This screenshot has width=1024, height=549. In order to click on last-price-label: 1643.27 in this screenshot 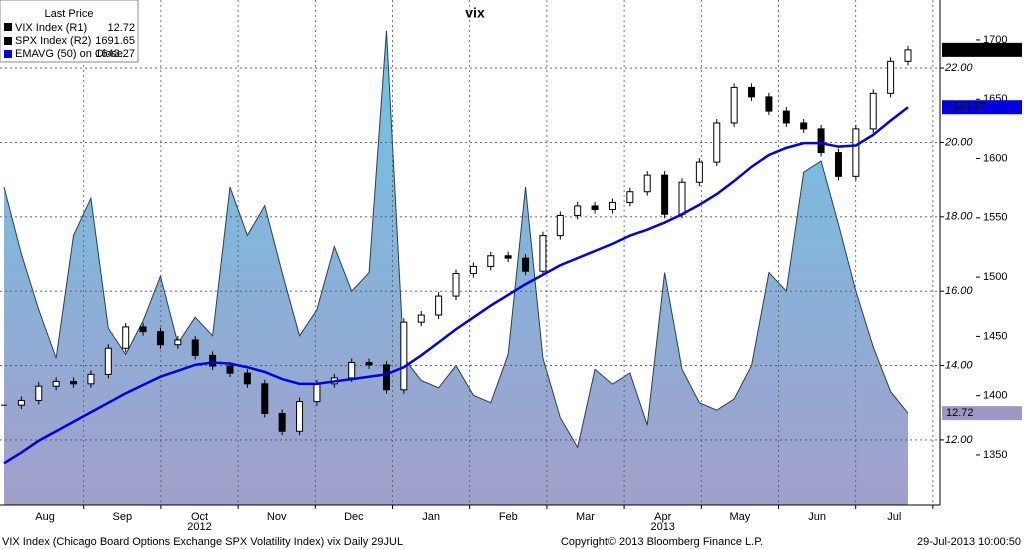, I will do `click(966, 107)`.